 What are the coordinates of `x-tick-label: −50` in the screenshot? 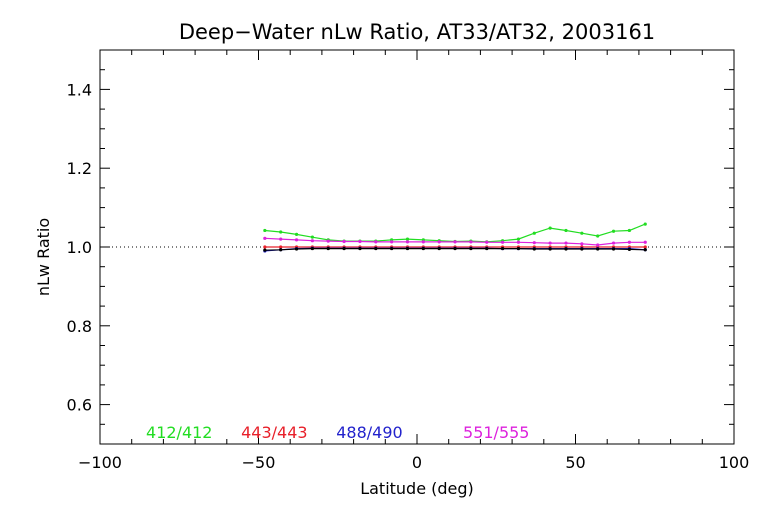 It's located at (259, 462).